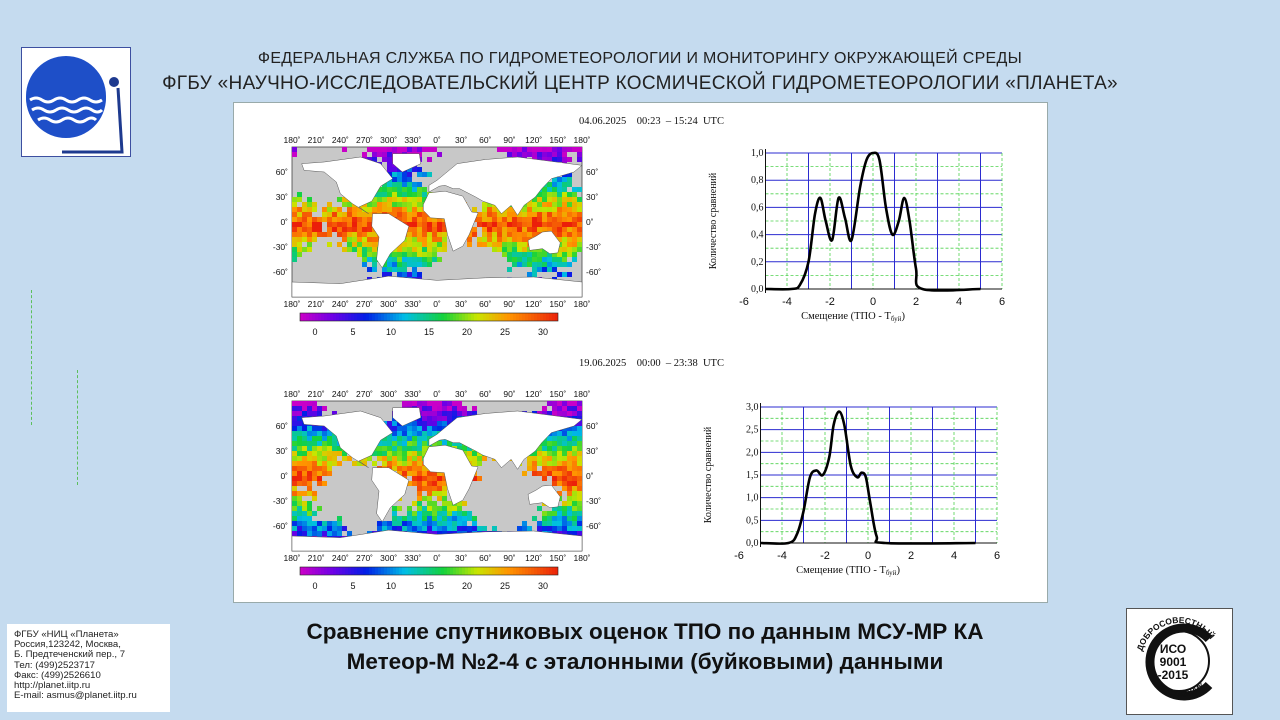 This screenshot has width=1280, height=720. I want to click on y-tick-label: 0,6, so click(757, 207).